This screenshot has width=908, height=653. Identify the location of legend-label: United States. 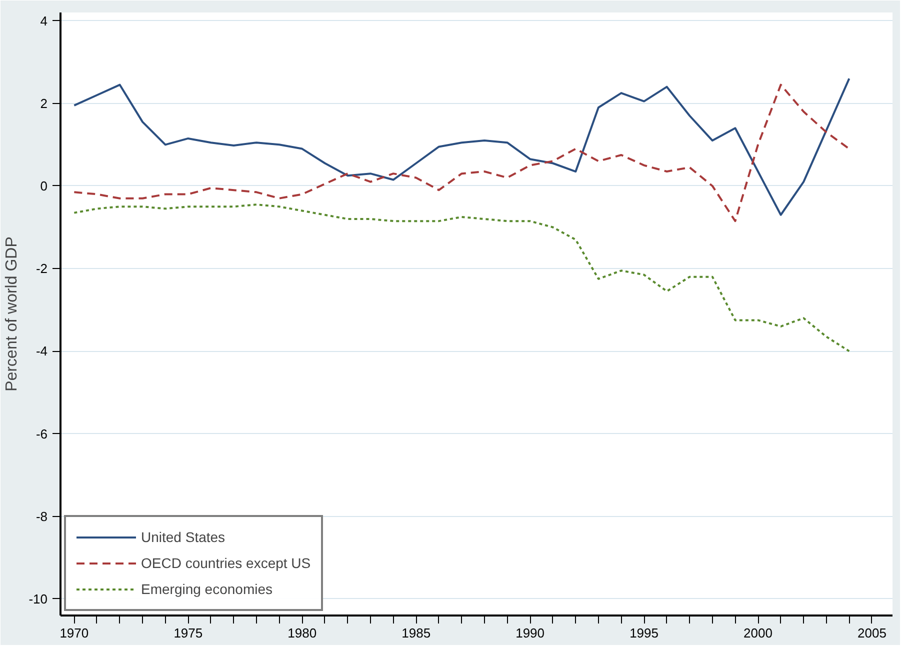
(183, 537).